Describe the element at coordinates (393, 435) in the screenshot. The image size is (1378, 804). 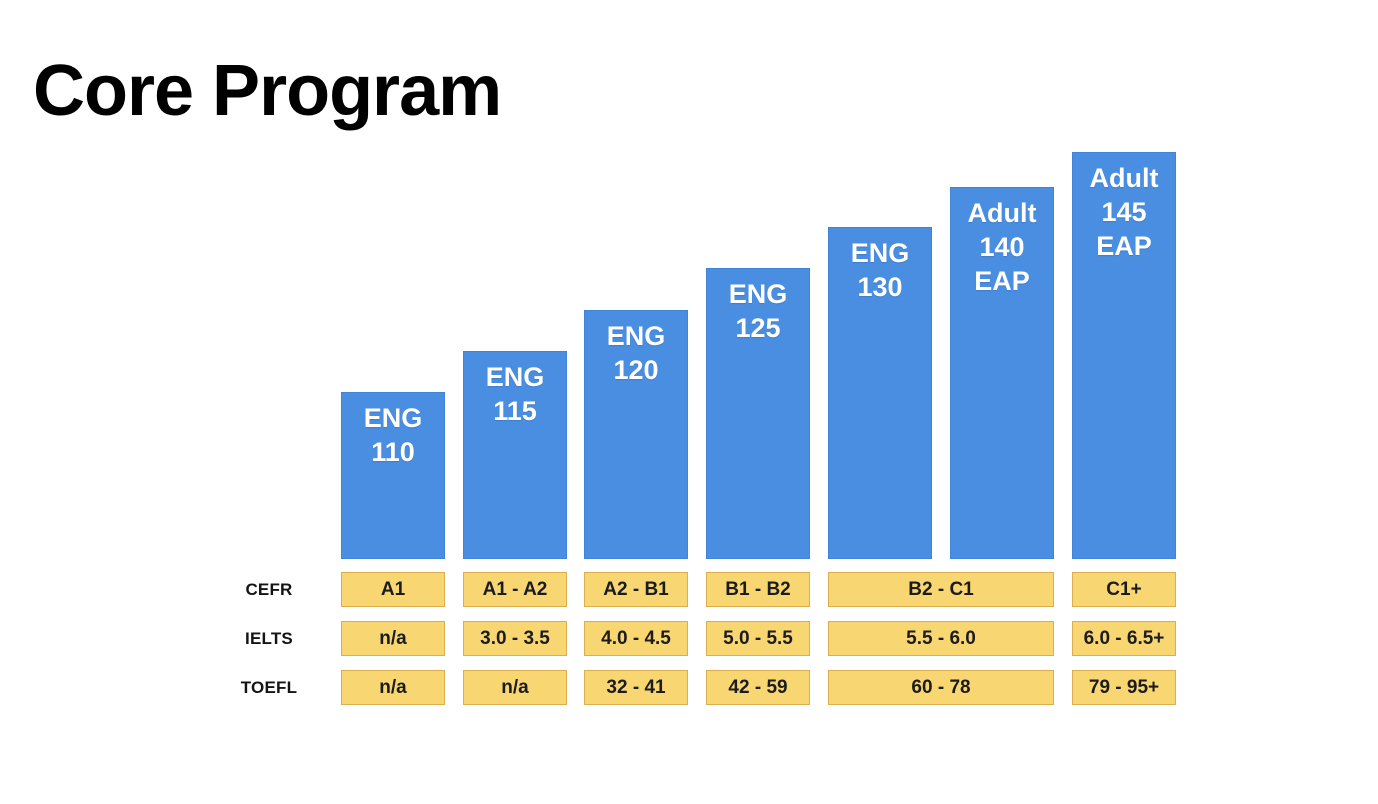
I see `bar-label-eng-110: ENG 110` at that location.